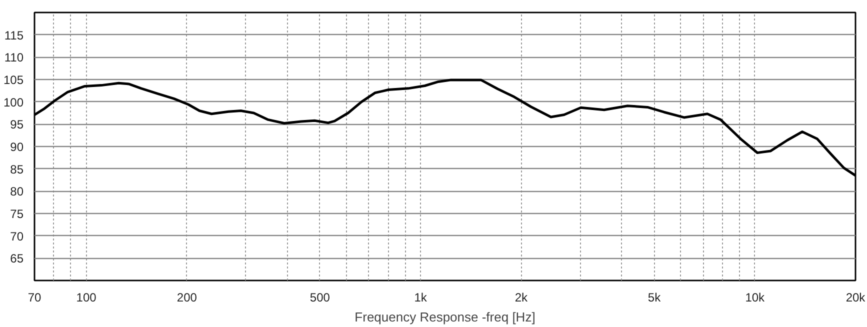 Image resolution: width=867 pixels, height=327 pixels. I want to click on x-tick-label: 5k, so click(655, 297).